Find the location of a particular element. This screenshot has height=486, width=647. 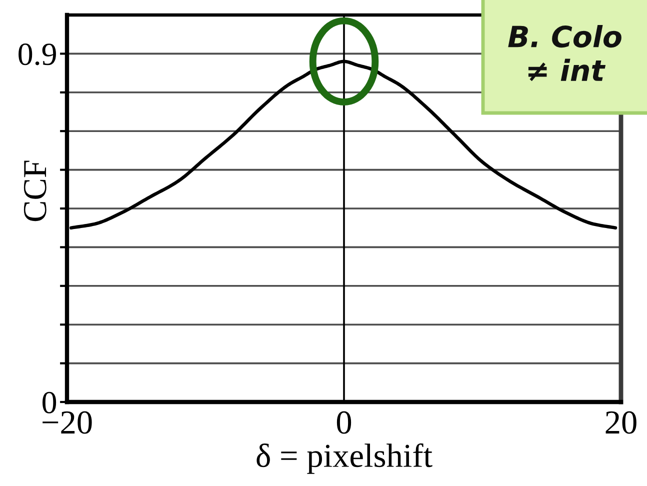

y-tick-label: 0.9 is located at coordinates (37, 55).